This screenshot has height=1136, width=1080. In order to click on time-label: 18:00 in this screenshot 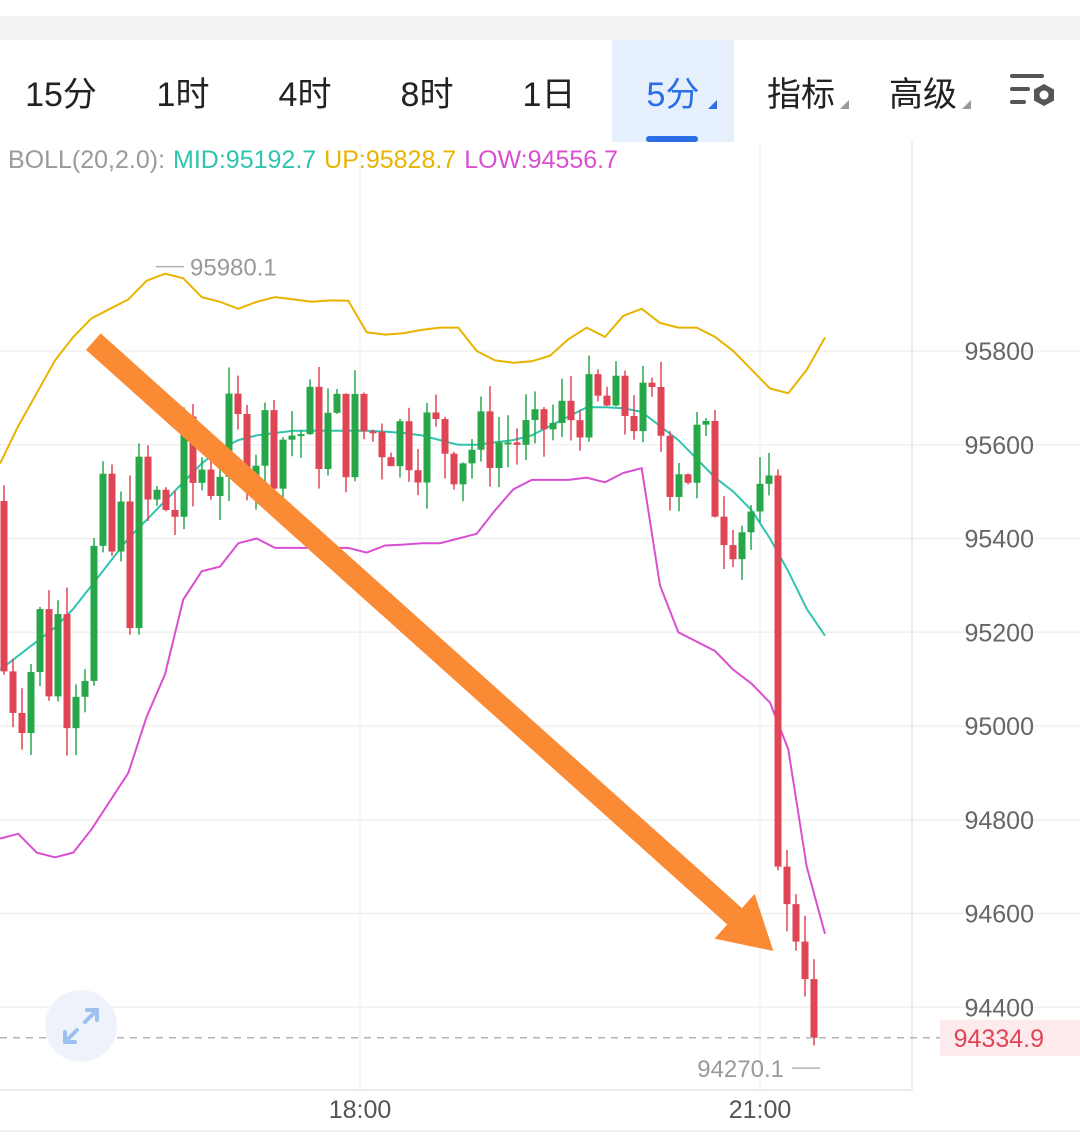, I will do `click(360, 1110)`.